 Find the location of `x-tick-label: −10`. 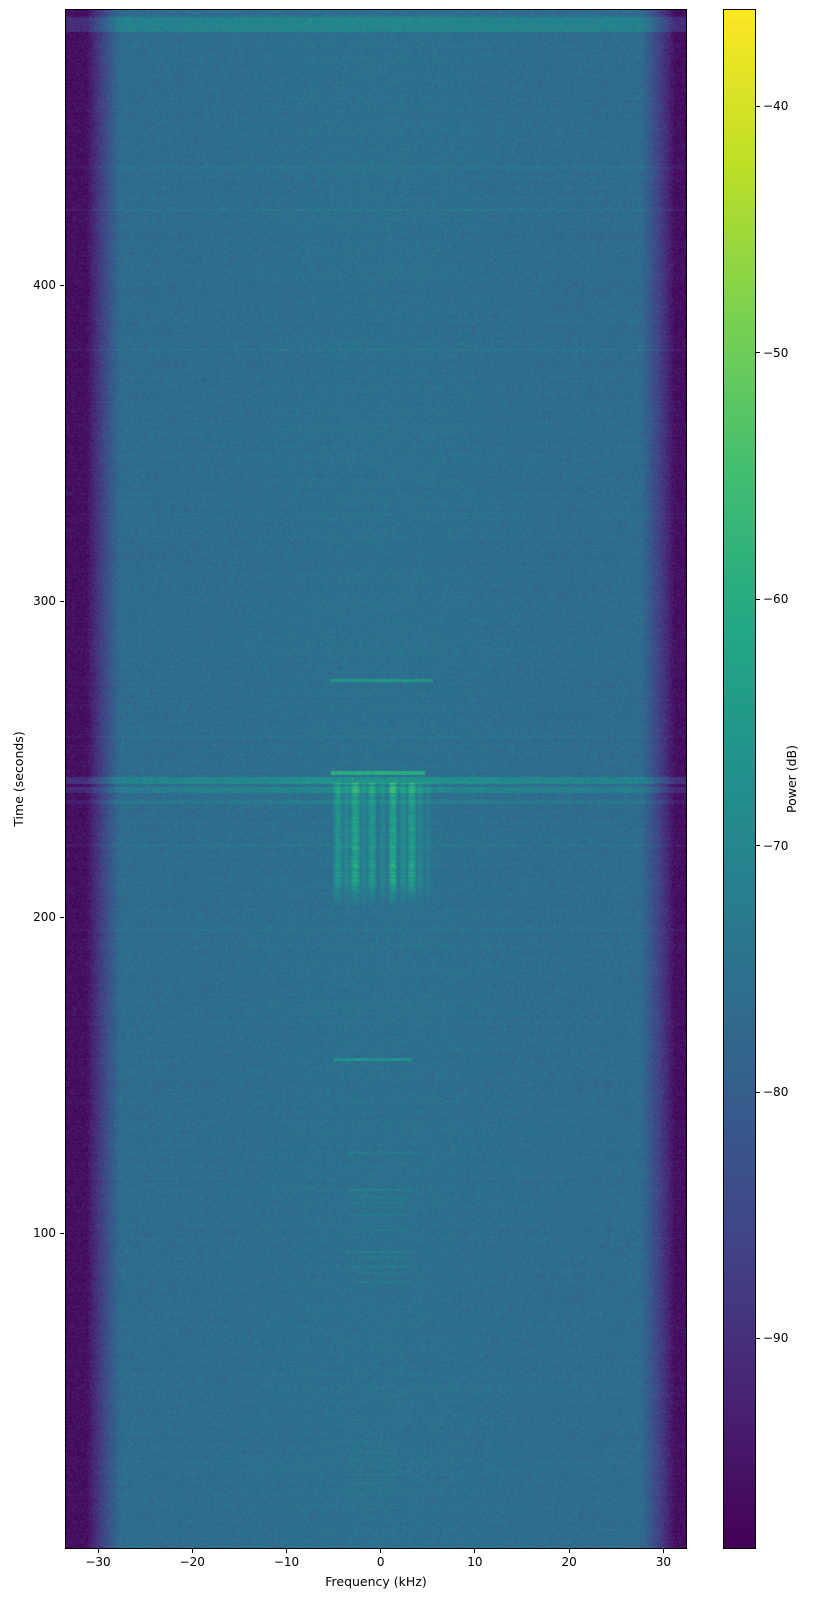

x-tick-label: −10 is located at coordinates (286, 1562).